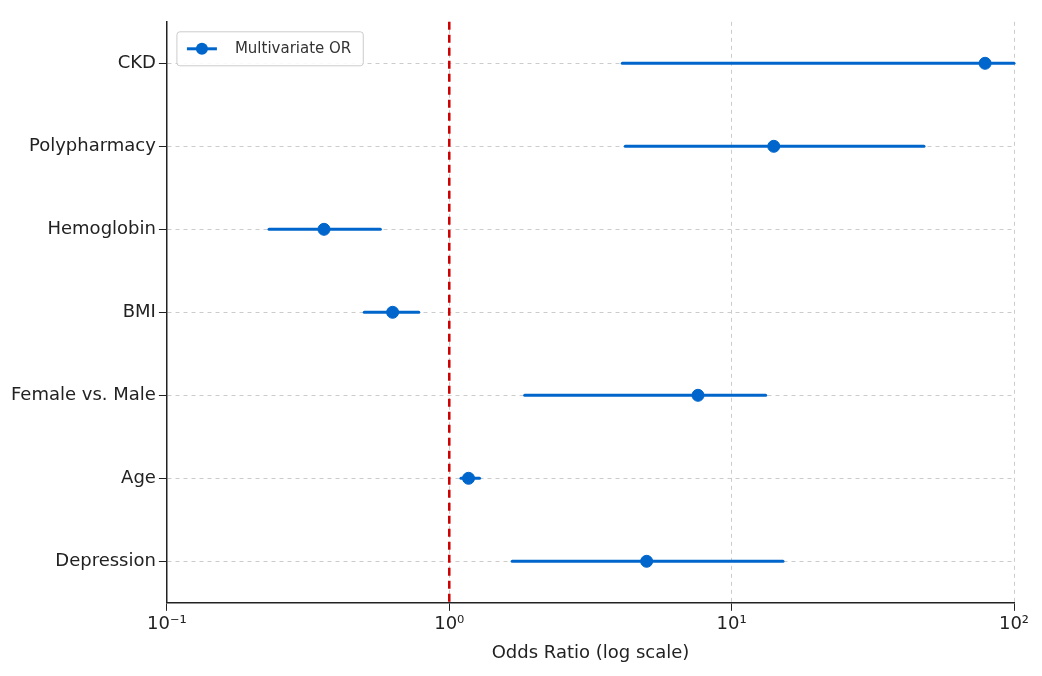 This screenshot has height=676, width=1042. What do you see at coordinates (293, 47) in the screenshot?
I see `legend-label: Multivariate OR` at bounding box center [293, 47].